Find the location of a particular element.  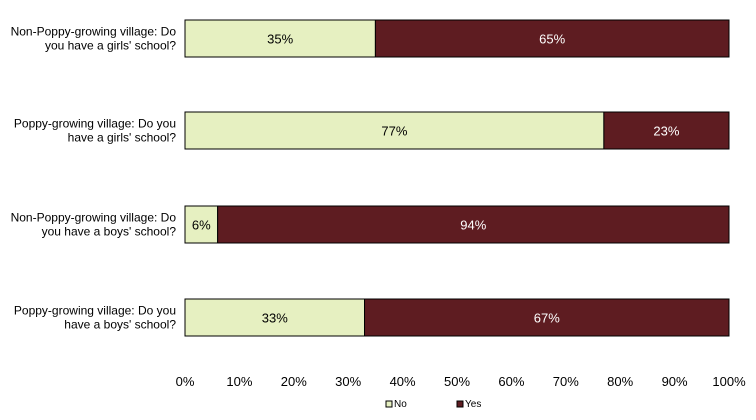

category-label: have a boys' school? is located at coordinates (120, 325).